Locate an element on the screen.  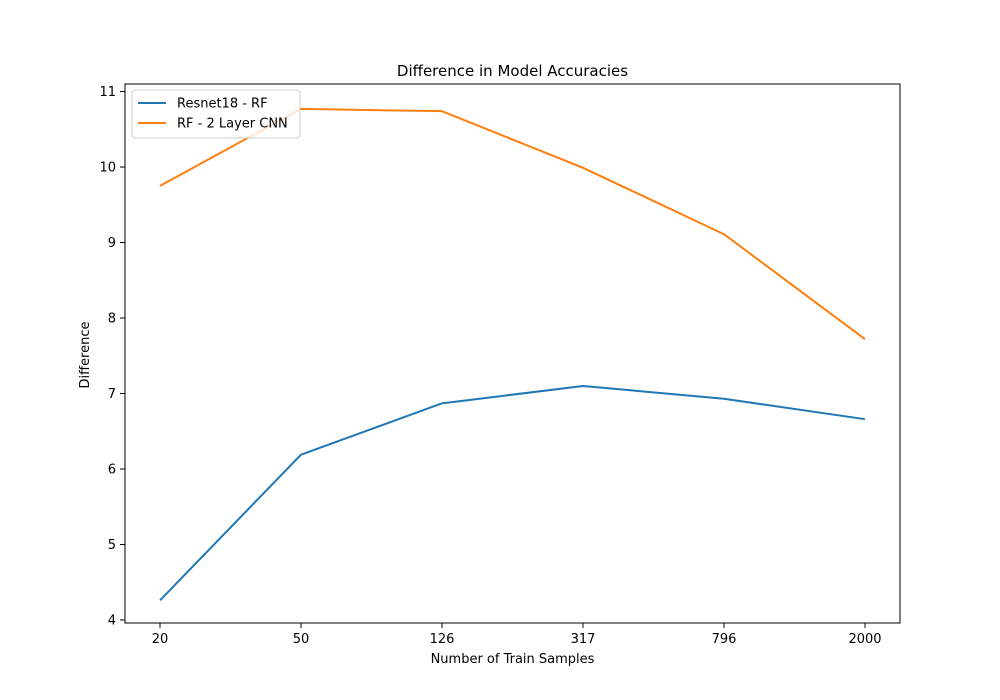
y-tick-label: 7 is located at coordinates (112, 394).